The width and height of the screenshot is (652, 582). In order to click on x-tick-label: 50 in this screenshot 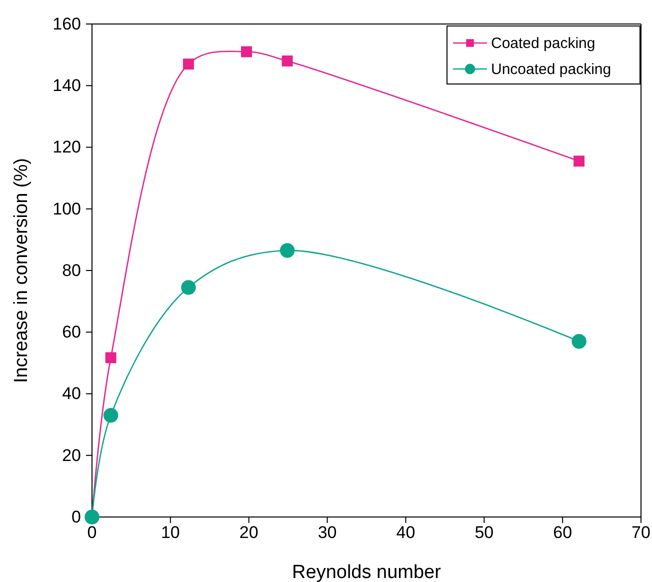, I will do `click(484, 532)`.